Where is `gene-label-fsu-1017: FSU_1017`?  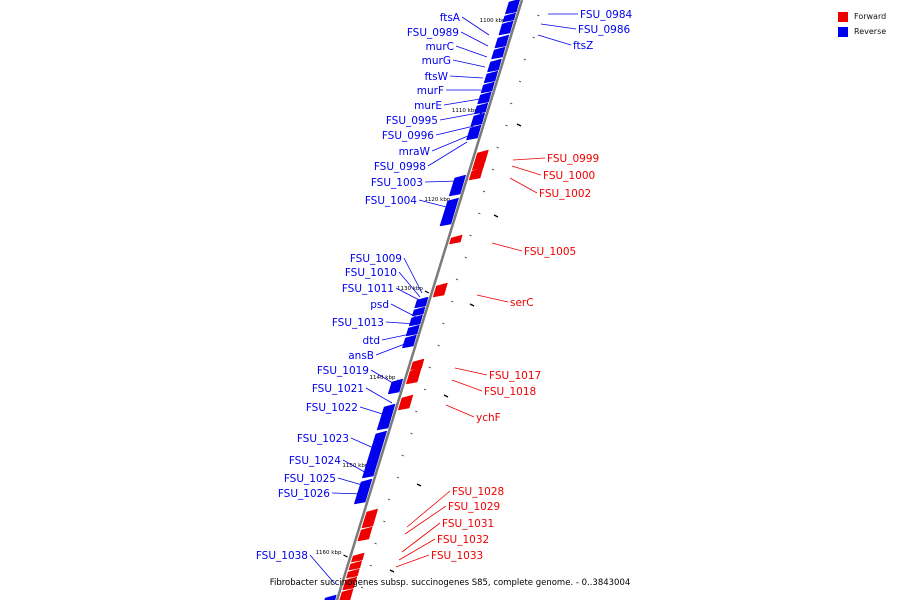
gene-label-fsu-1017: FSU_1017 is located at coordinates (515, 376).